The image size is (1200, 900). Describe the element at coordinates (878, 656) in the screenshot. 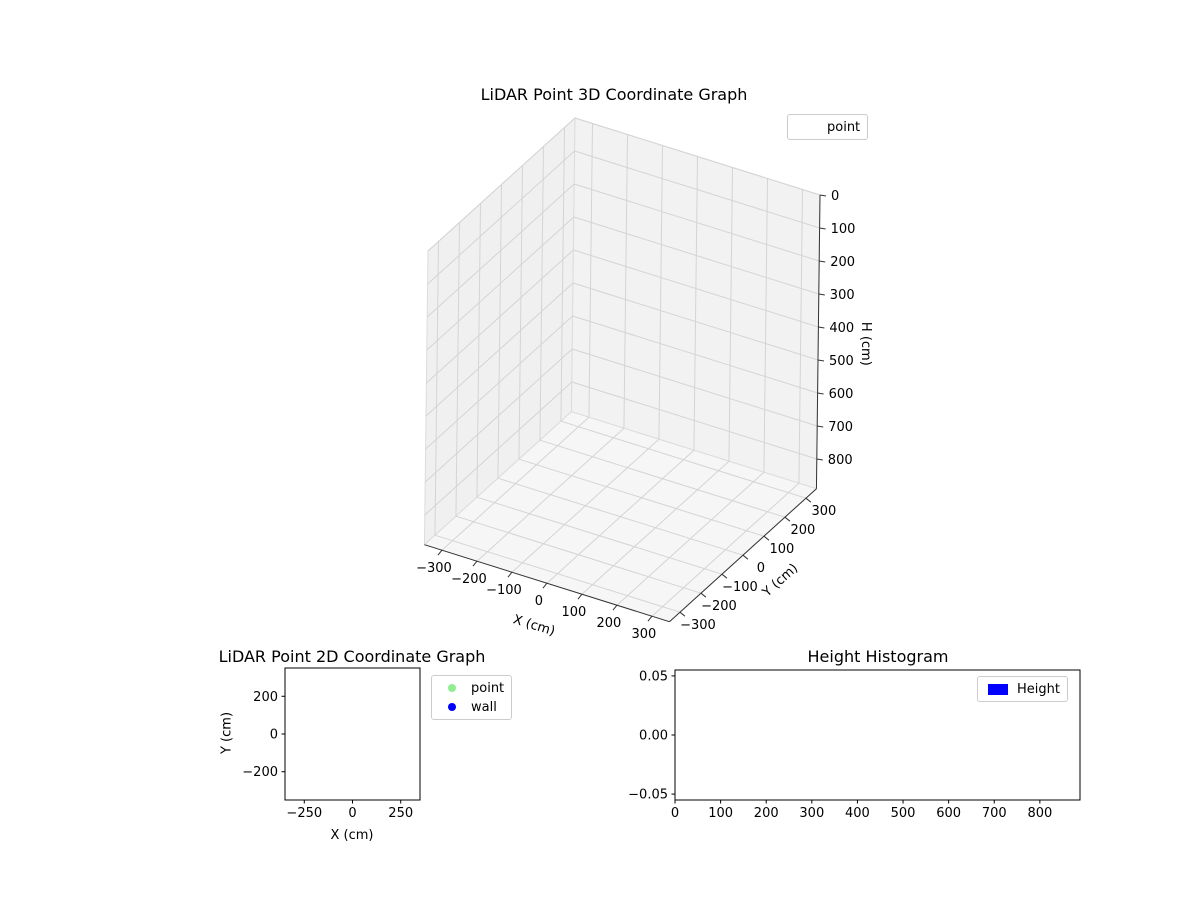

I see `hist-title: Height Histogram` at that location.